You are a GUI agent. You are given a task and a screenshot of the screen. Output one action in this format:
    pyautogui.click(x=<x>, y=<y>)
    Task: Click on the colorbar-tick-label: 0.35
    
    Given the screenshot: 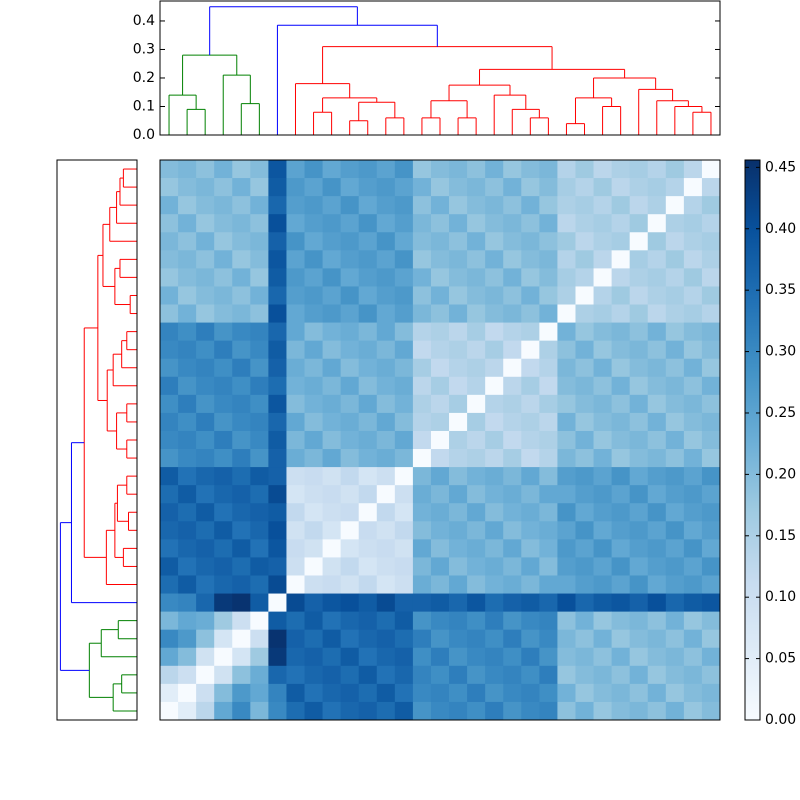 What is the action you would take?
    pyautogui.click(x=780, y=290)
    